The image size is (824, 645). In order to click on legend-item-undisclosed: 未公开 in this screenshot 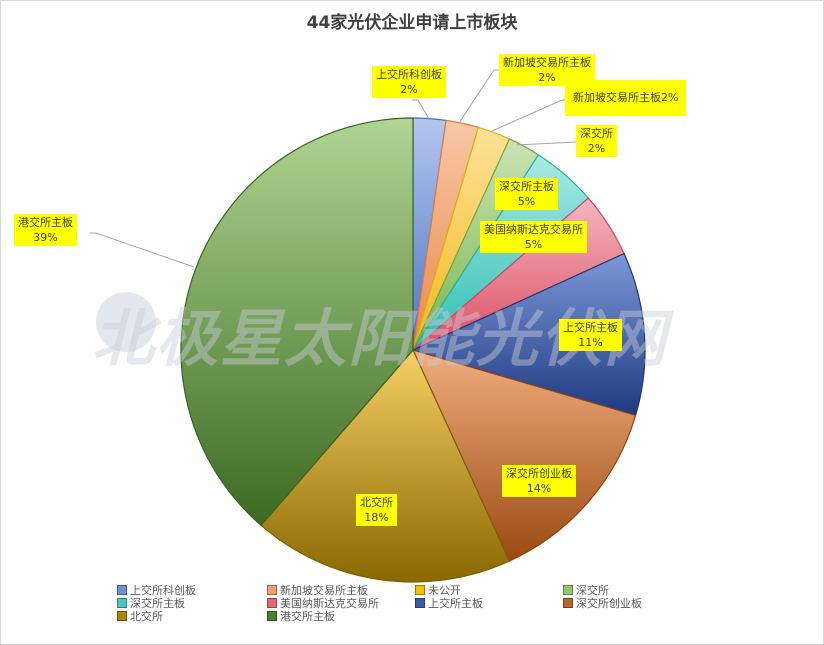, I will do `click(438, 591)`.